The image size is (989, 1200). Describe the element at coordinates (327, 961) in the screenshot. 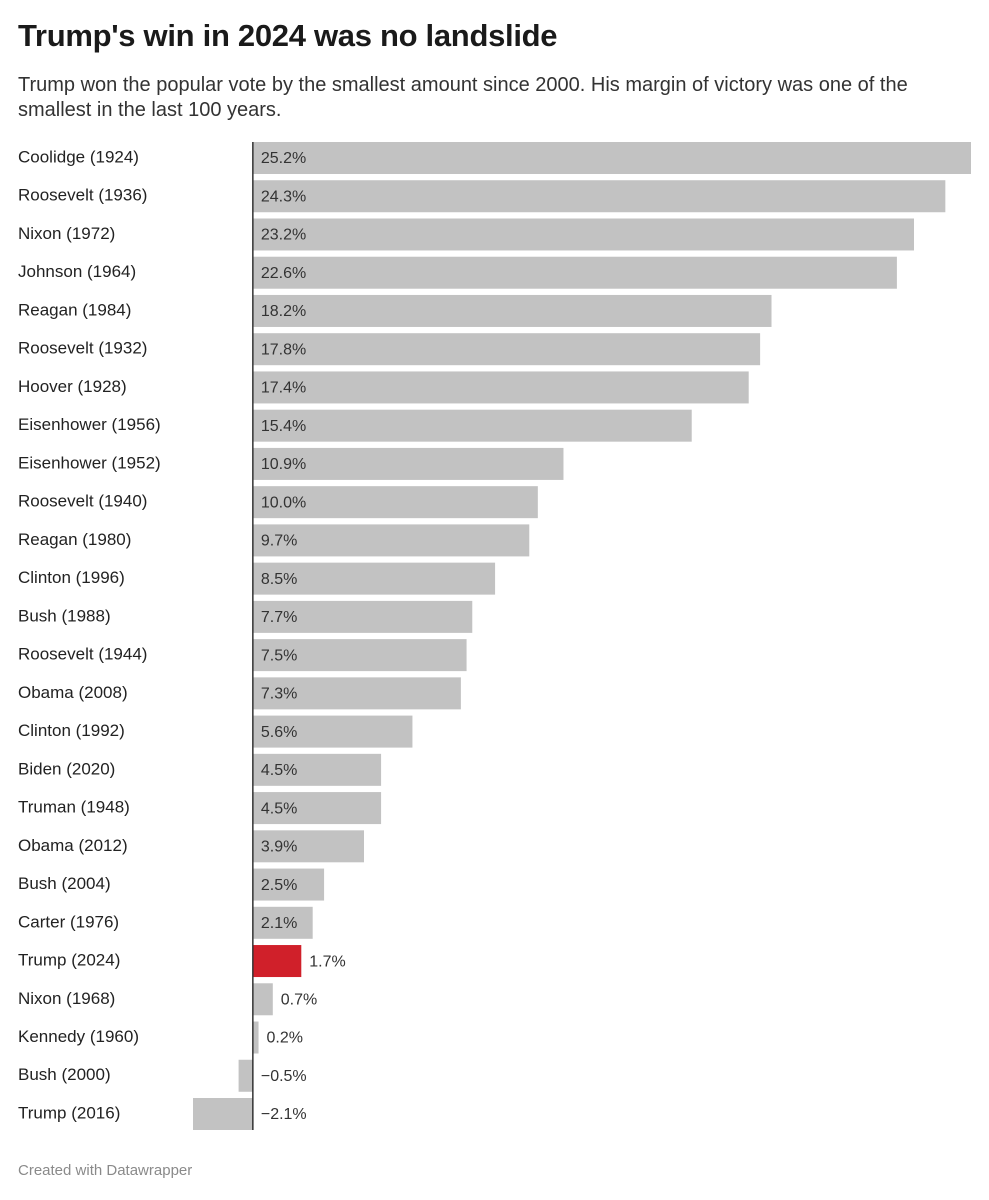

I see `value-label: 1.7%` at that location.